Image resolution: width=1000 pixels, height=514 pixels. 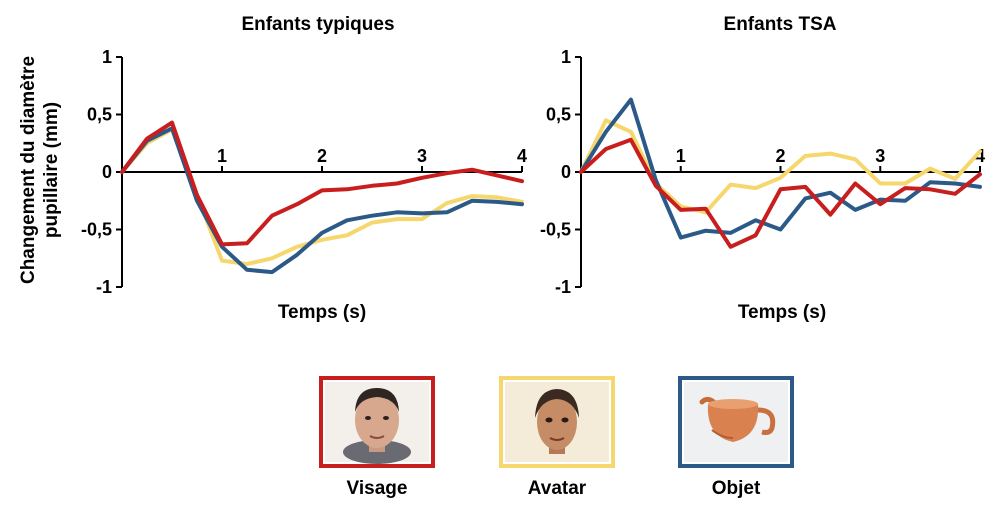 I want to click on avatar-face-icon, so click(x=557, y=422).